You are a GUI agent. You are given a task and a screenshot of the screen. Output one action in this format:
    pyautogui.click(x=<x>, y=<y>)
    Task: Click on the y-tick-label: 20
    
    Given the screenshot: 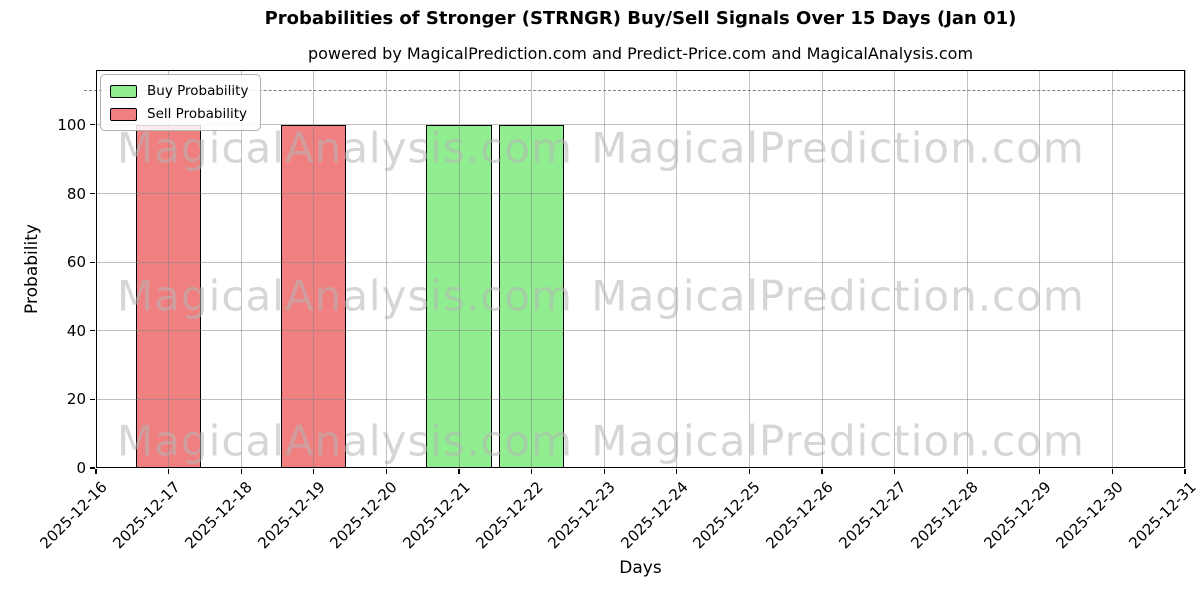 What is the action you would take?
    pyautogui.click(x=76, y=399)
    